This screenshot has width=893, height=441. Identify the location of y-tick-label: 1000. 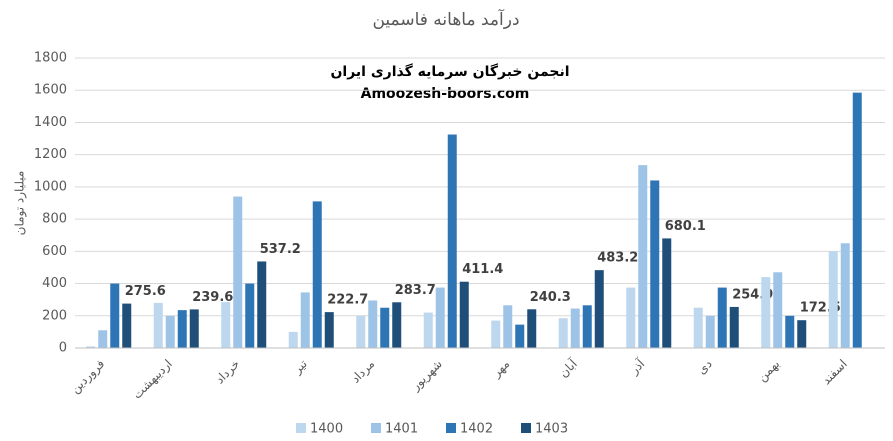
(50, 186).